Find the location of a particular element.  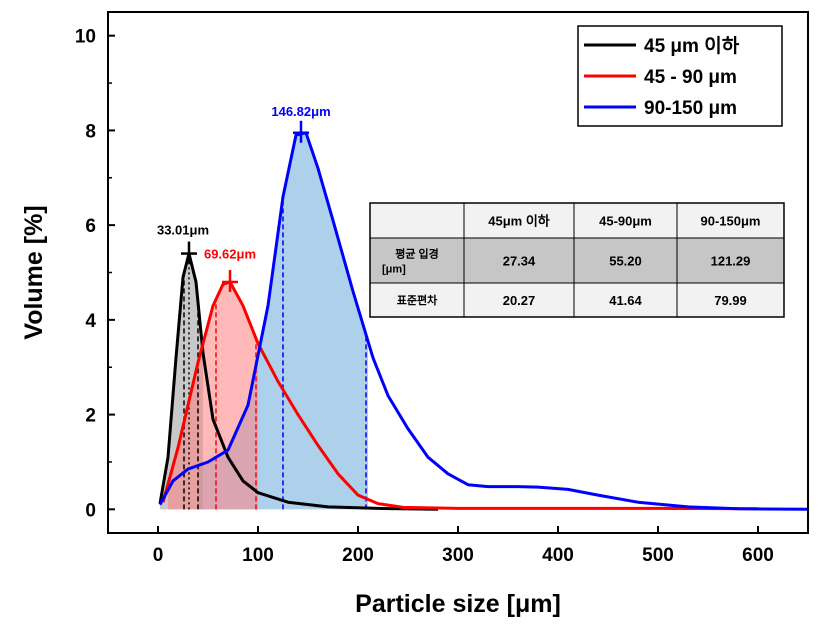

legend-entry: 45 μm 이하 is located at coordinates (692, 46).